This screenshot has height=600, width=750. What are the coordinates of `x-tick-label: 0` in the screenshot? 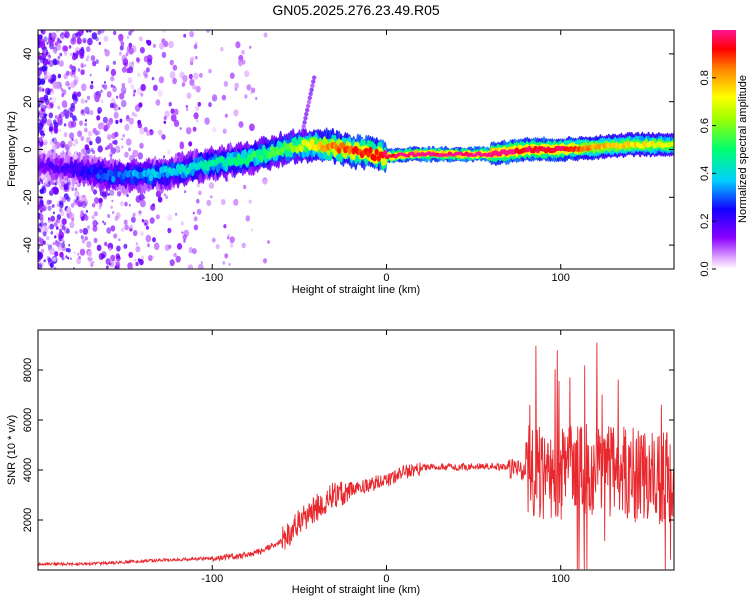 It's located at (386, 579).